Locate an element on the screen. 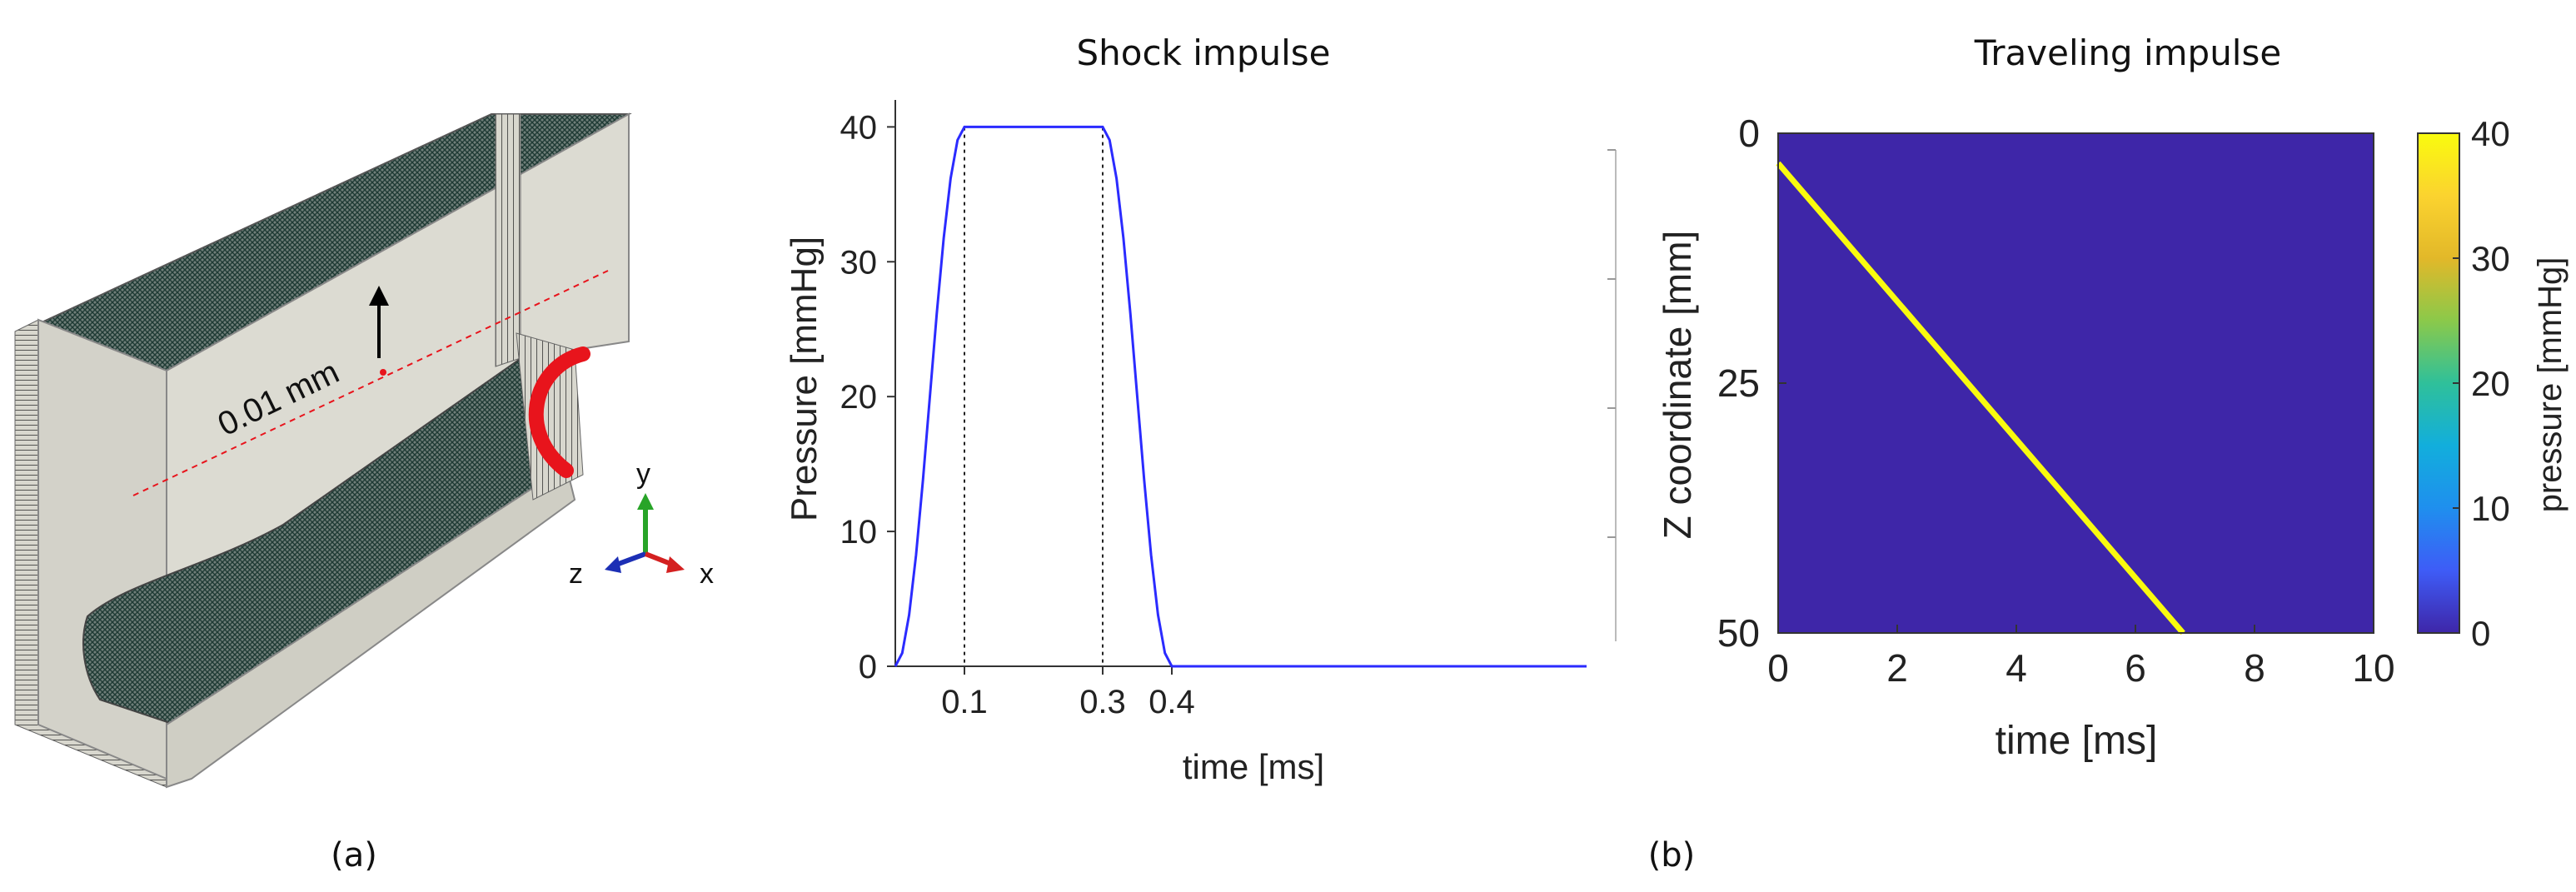 Image resolution: width=2576 pixels, height=892 pixels. colorbar-label: pressure [mmHg] is located at coordinates (2550, 385).